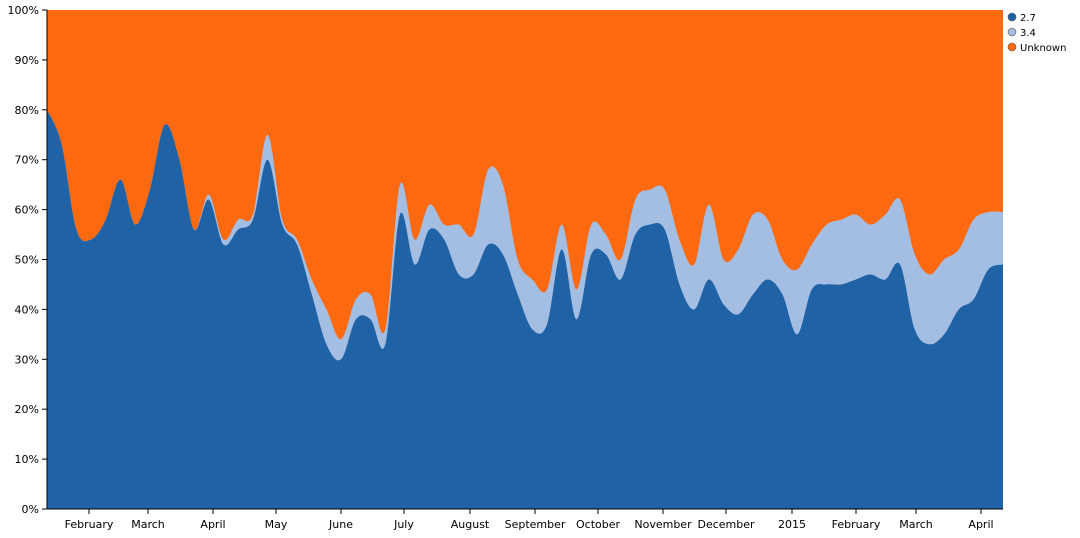  Describe the element at coordinates (27, 60) in the screenshot. I see `y-tick-label: 90%` at that location.